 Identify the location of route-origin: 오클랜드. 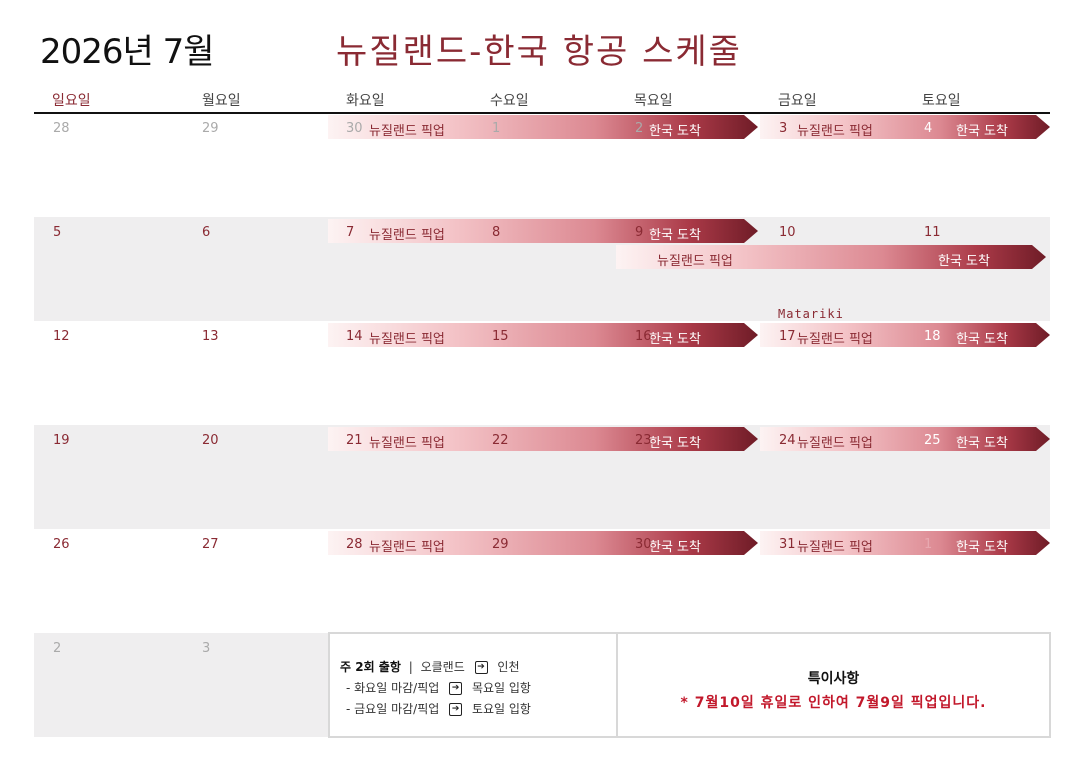
(442, 667).